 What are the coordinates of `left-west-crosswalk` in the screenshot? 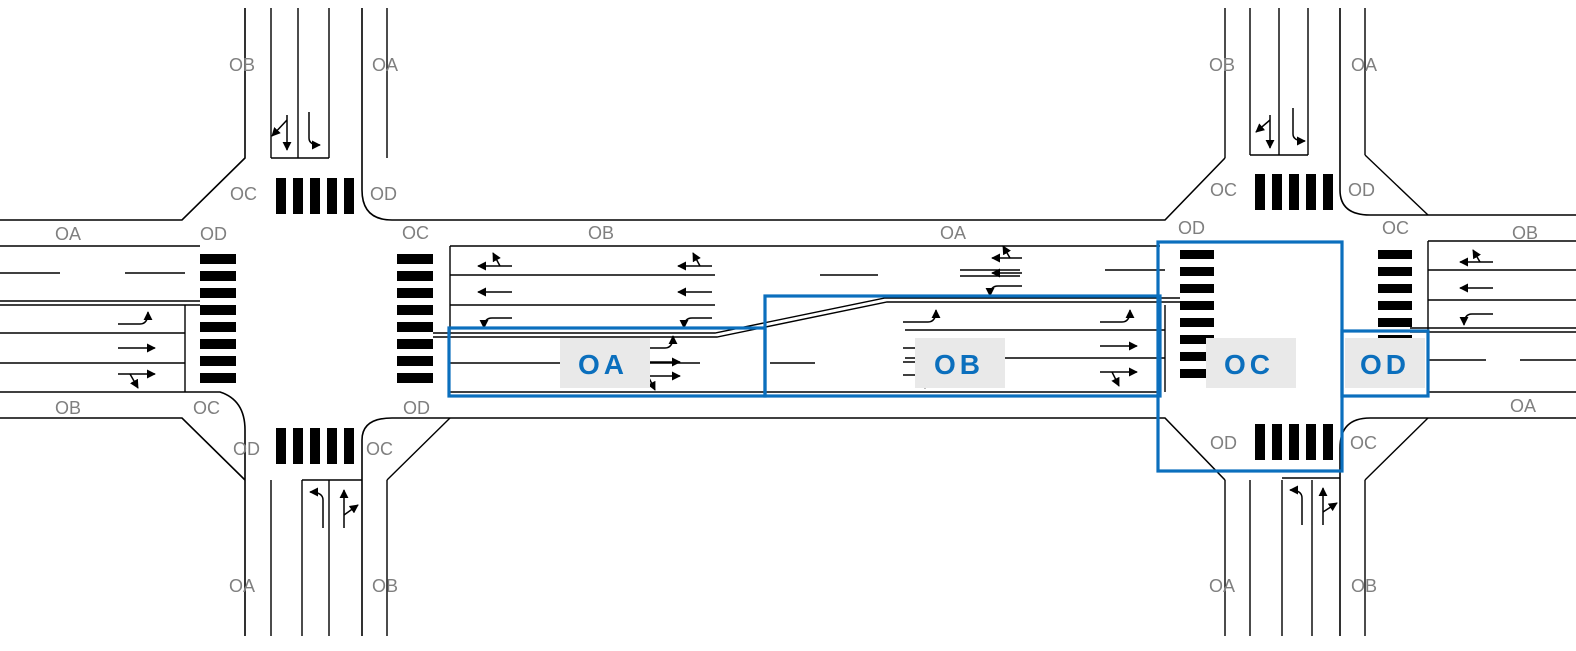 It's located at (218, 318).